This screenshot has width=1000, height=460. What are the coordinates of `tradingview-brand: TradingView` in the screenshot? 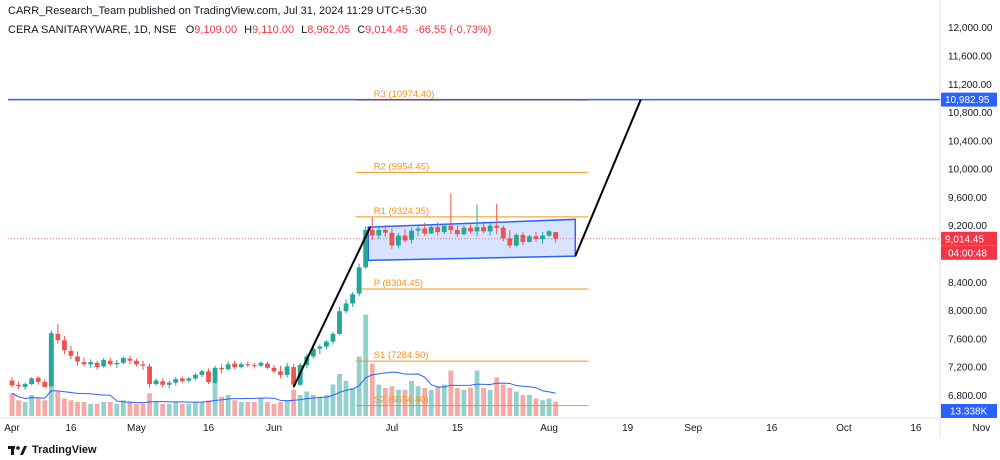 It's located at (64, 450).